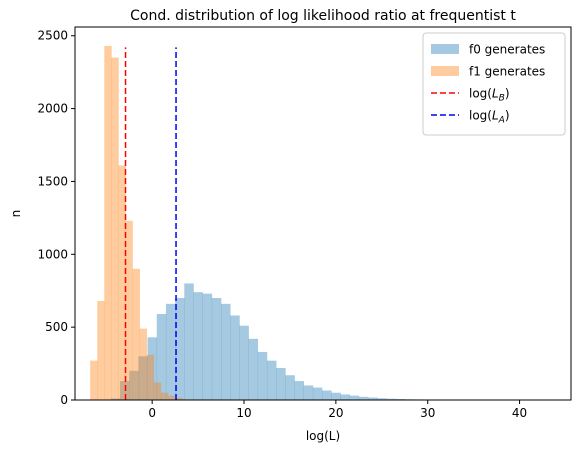 Image resolution: width=580 pixels, height=453 pixels. I want to click on histogram-bar-series0-bin18, so click(281, 383).